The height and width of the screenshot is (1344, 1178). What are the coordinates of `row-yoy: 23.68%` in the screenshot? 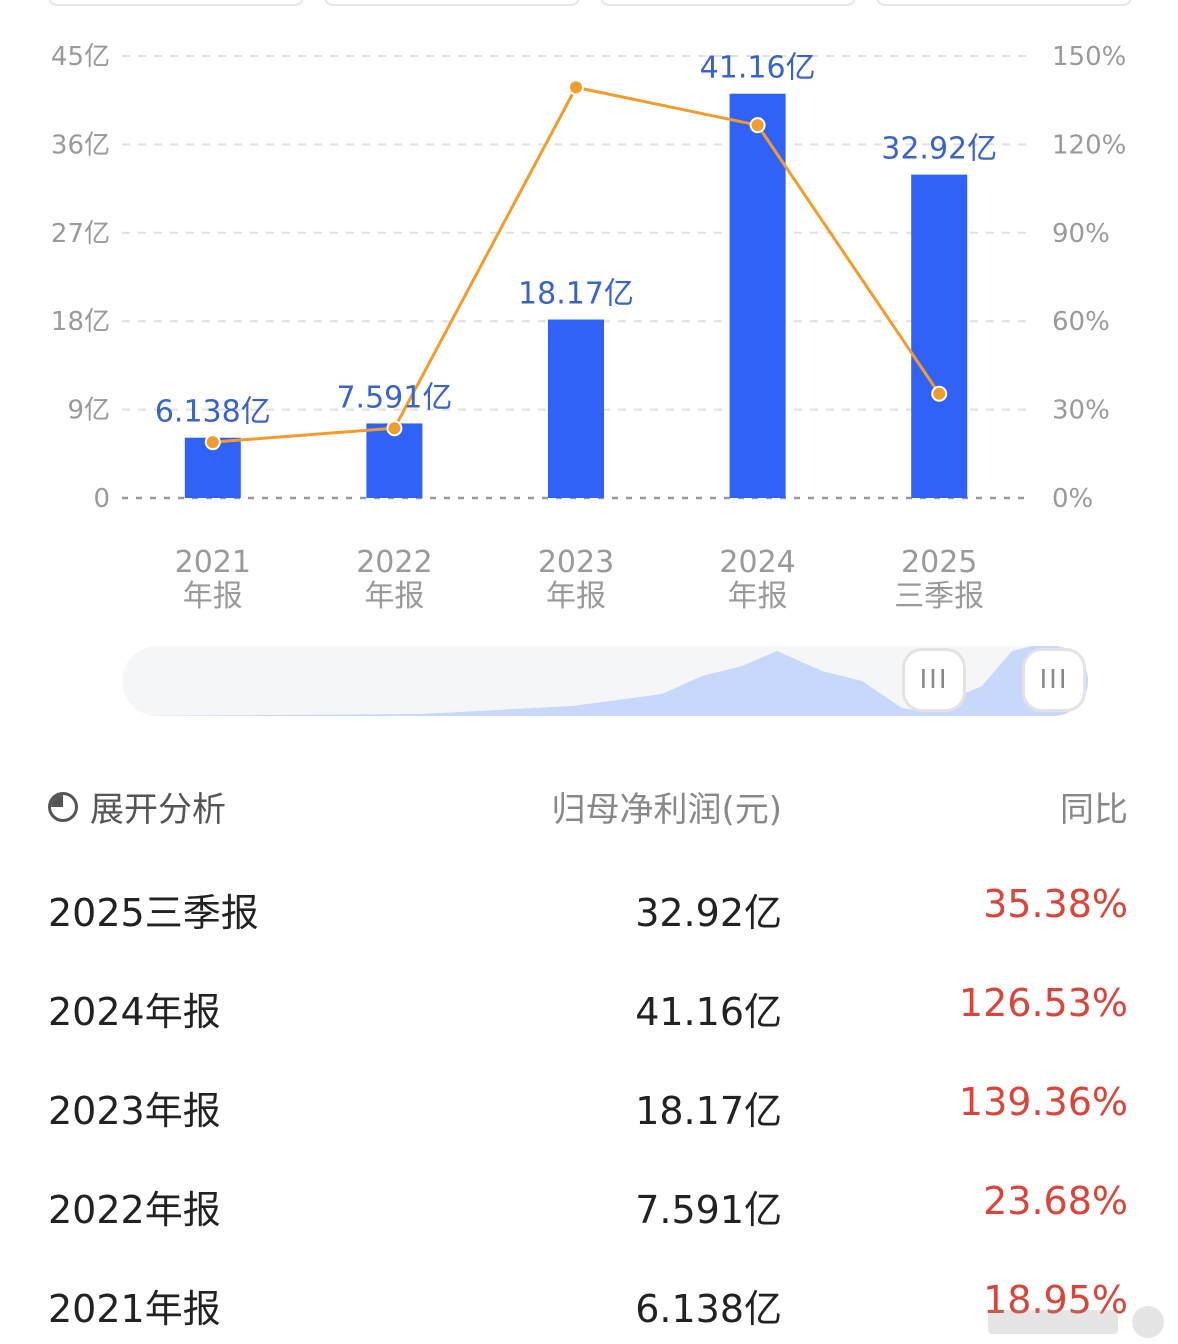 It's located at (1055, 1201).